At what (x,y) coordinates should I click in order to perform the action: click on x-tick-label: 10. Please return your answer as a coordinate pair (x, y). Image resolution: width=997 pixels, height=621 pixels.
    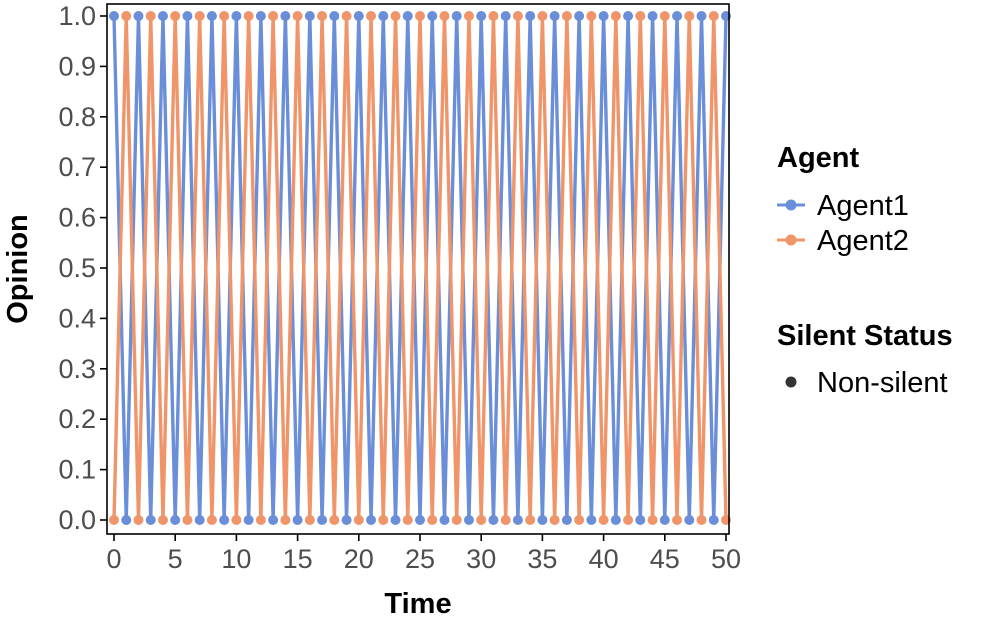
    Looking at the image, I should click on (236, 559).